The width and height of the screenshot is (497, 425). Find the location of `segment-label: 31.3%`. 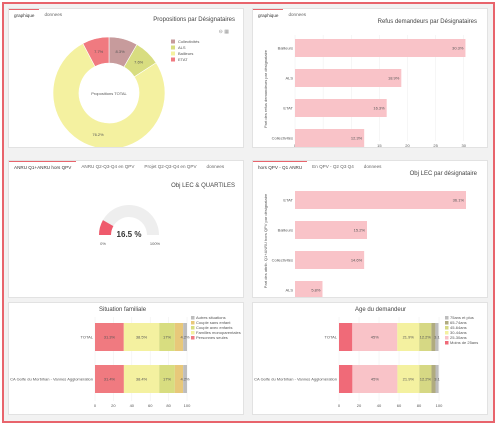

segment-label: 31.3% is located at coordinates (110, 337).